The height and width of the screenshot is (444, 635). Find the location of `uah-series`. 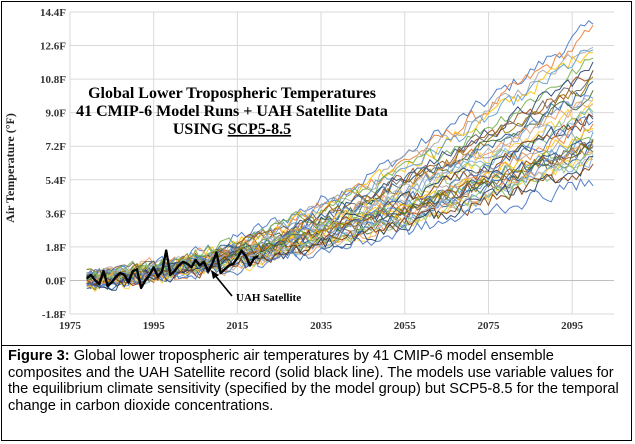

uah-series is located at coordinates (172, 269).